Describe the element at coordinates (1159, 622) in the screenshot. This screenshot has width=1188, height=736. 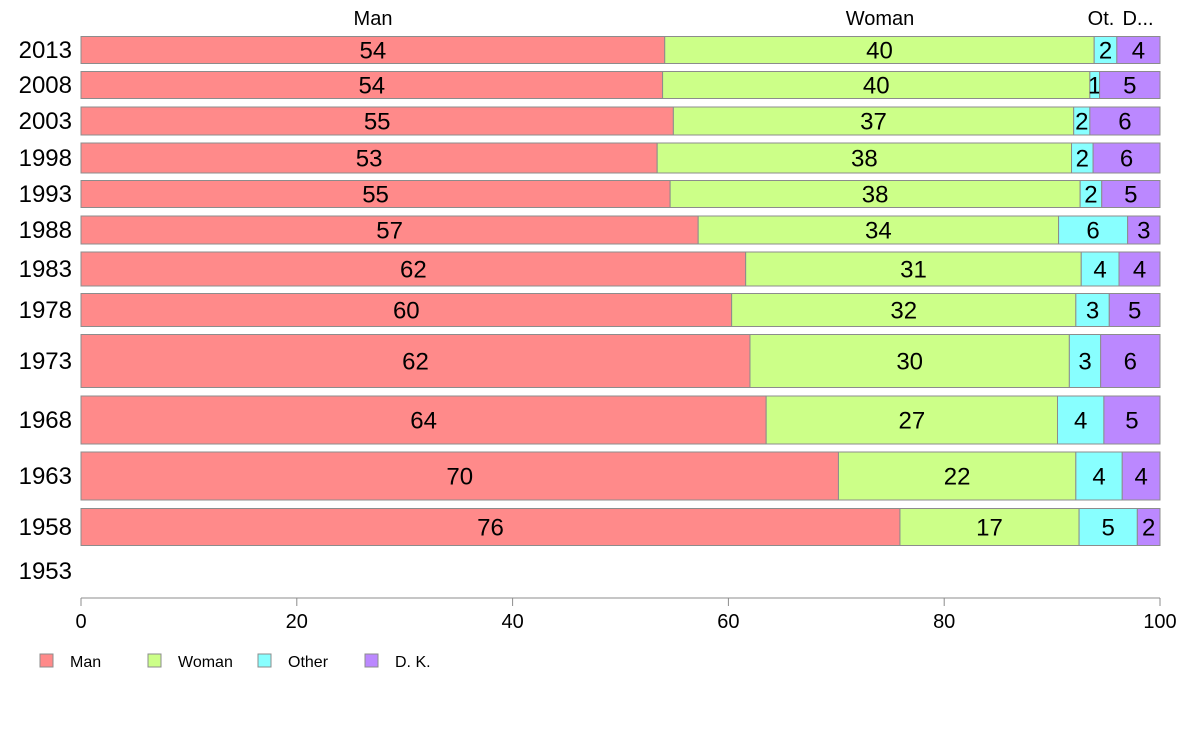
I see `x-tick-label: 100` at that location.